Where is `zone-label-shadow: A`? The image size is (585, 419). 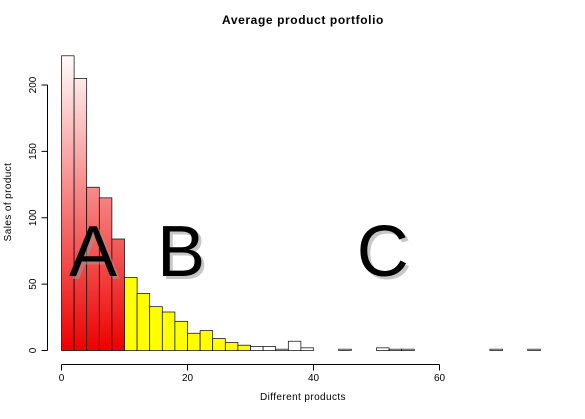 zone-label-shadow: A is located at coordinates (96, 255).